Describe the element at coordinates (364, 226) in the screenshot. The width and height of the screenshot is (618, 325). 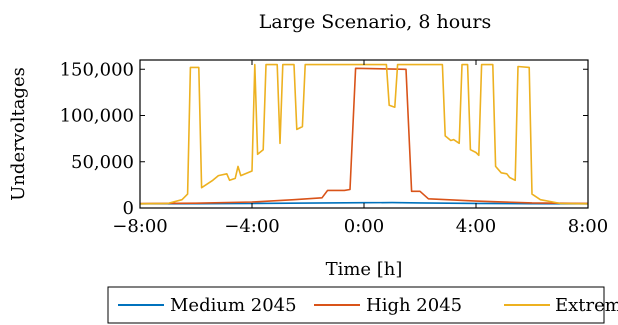
I see `x-tick-label: 0:00` at that location.